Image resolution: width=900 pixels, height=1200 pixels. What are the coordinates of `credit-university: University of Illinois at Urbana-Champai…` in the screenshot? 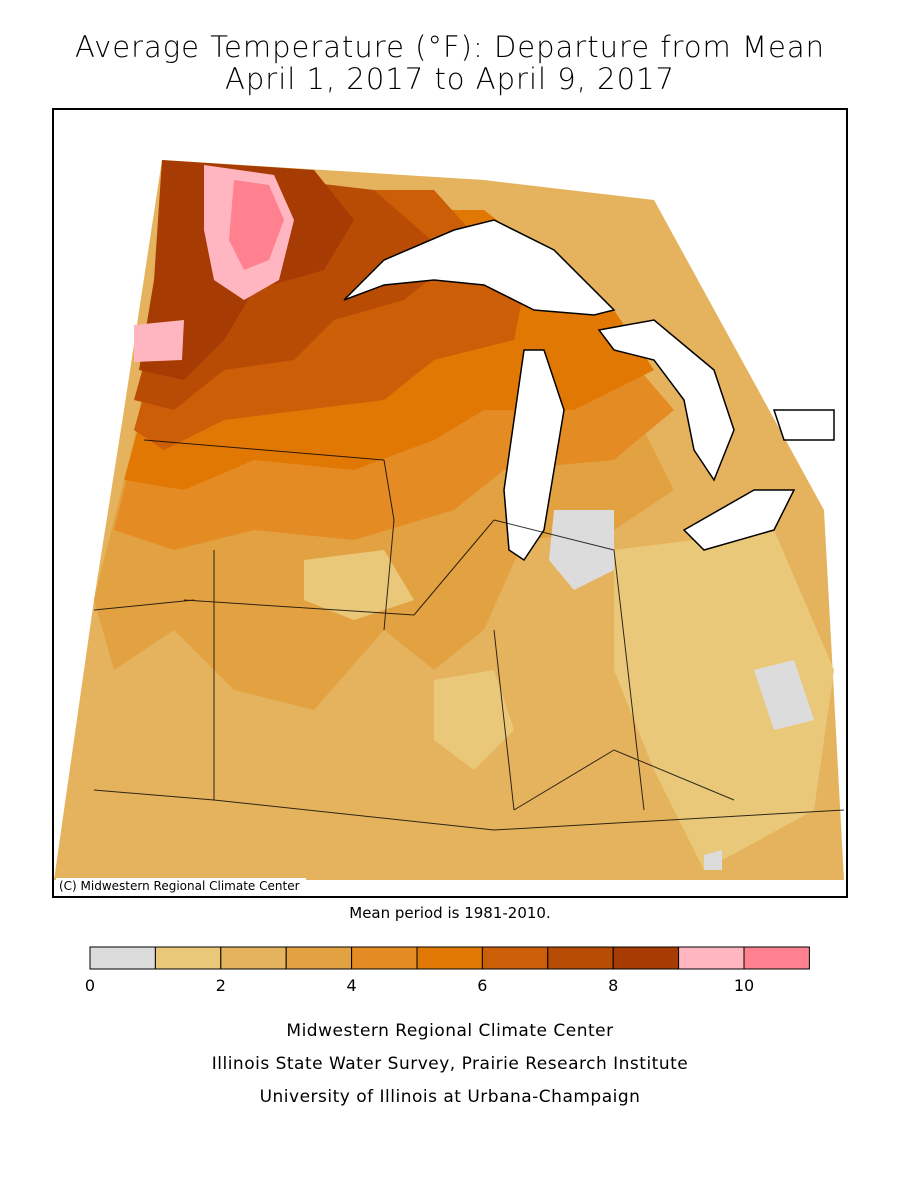 It's located at (450, 1097).